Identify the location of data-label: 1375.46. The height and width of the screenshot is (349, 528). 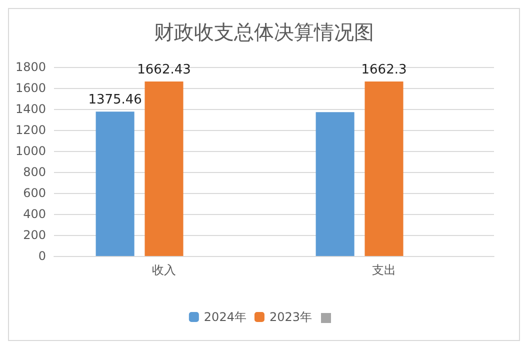
(115, 100).